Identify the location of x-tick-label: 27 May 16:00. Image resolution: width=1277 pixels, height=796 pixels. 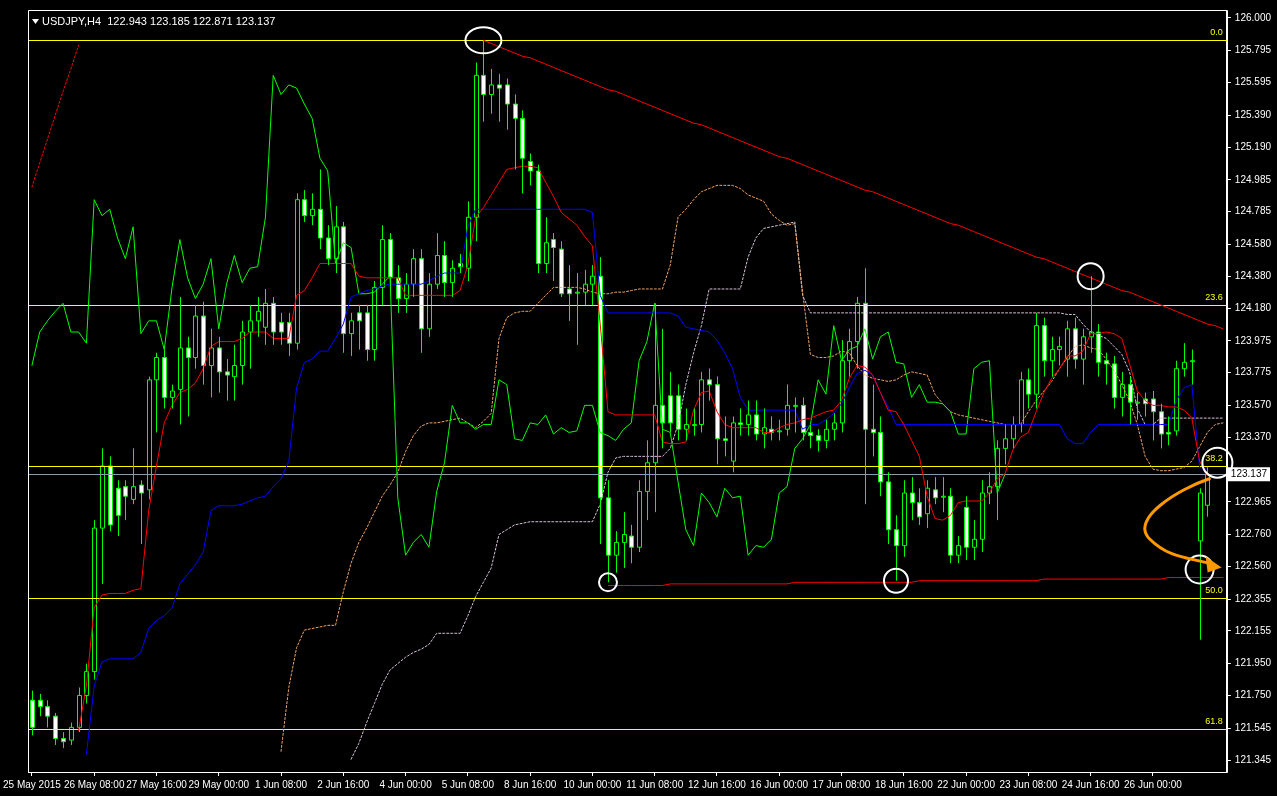
(157, 784).